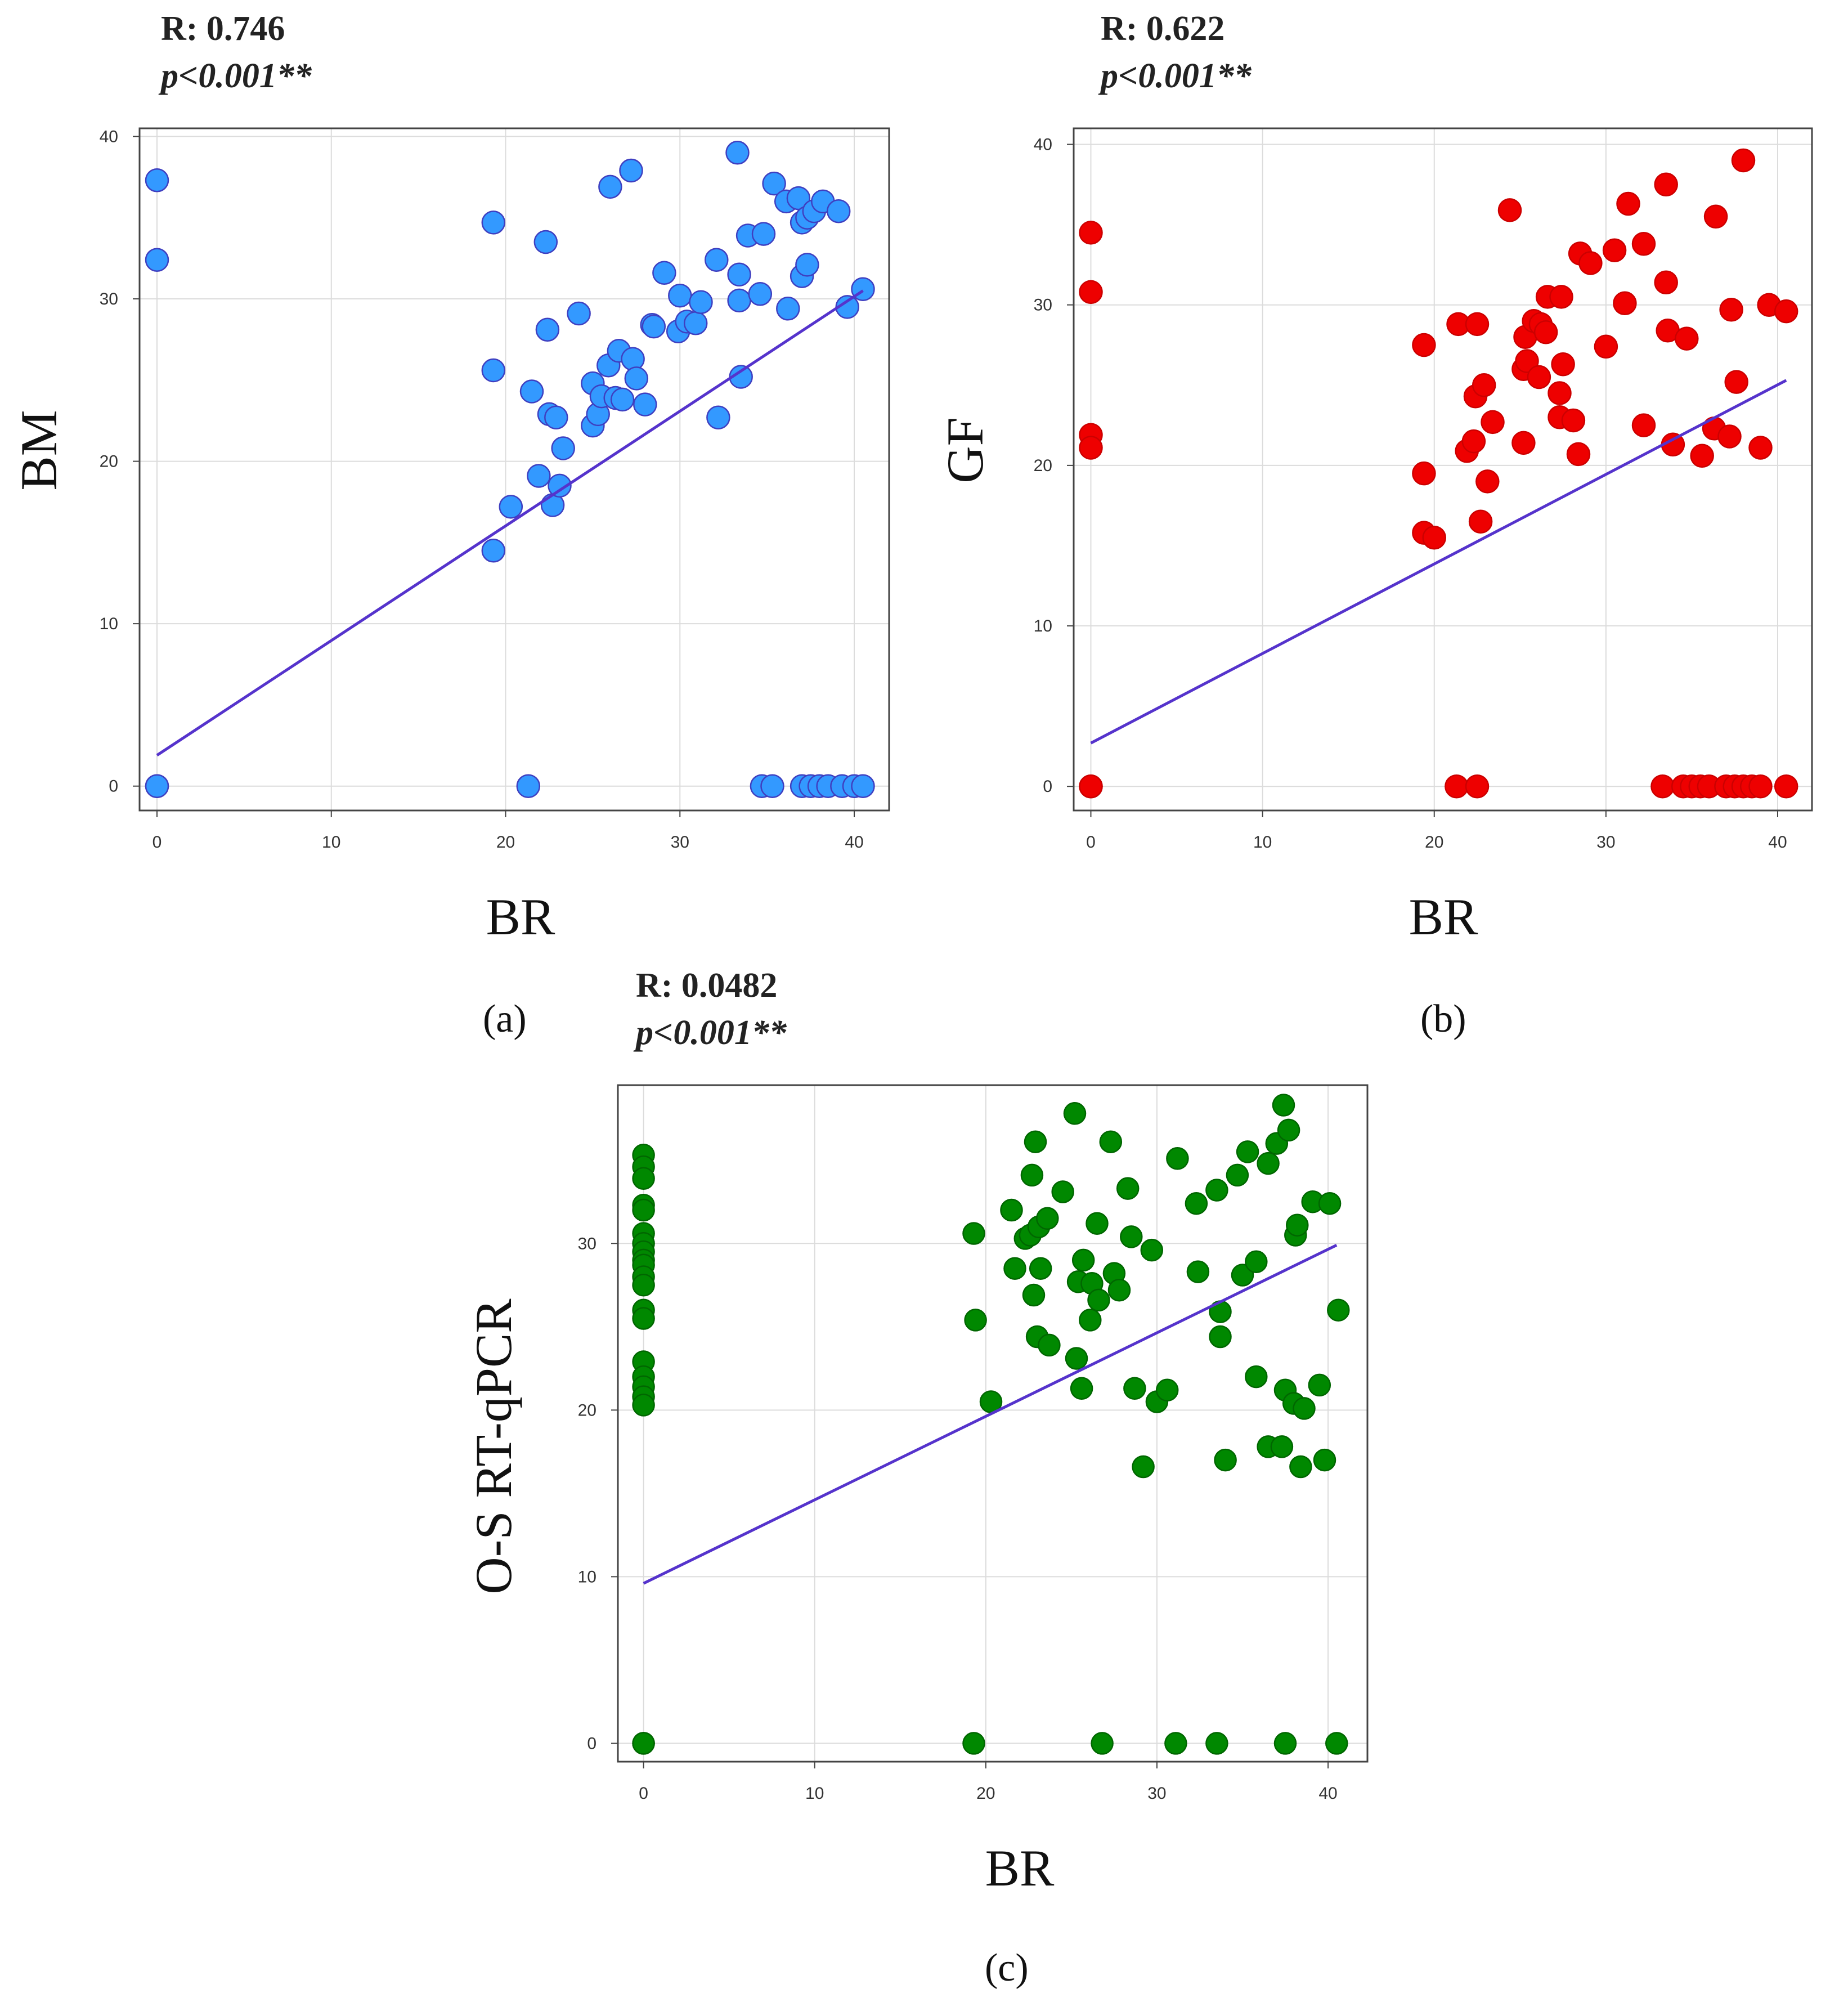  Describe the element at coordinates (510, 522) in the screenshot. I see `regression-line` at that location.